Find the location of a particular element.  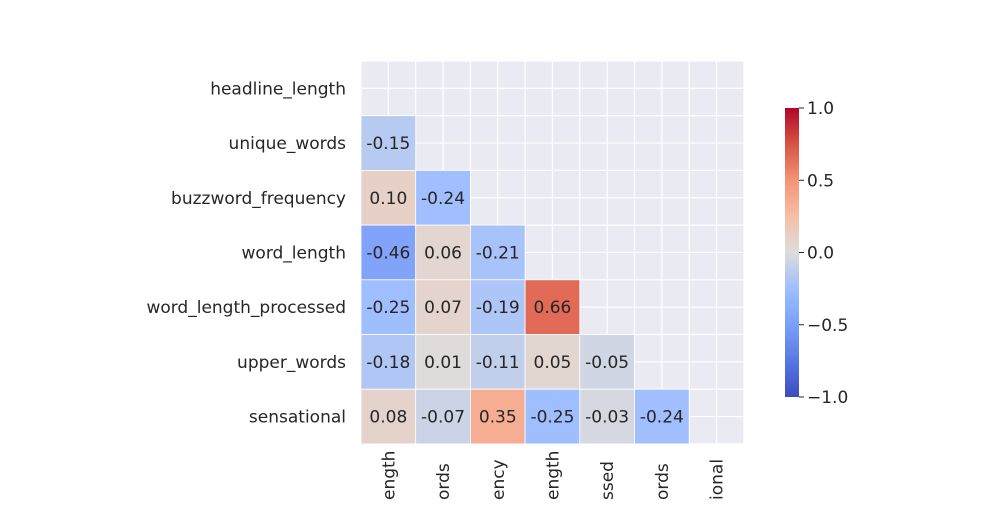

colorbar: 1.0 0.5 0.0 −0.5 −1.0 is located at coordinates (816, 253).